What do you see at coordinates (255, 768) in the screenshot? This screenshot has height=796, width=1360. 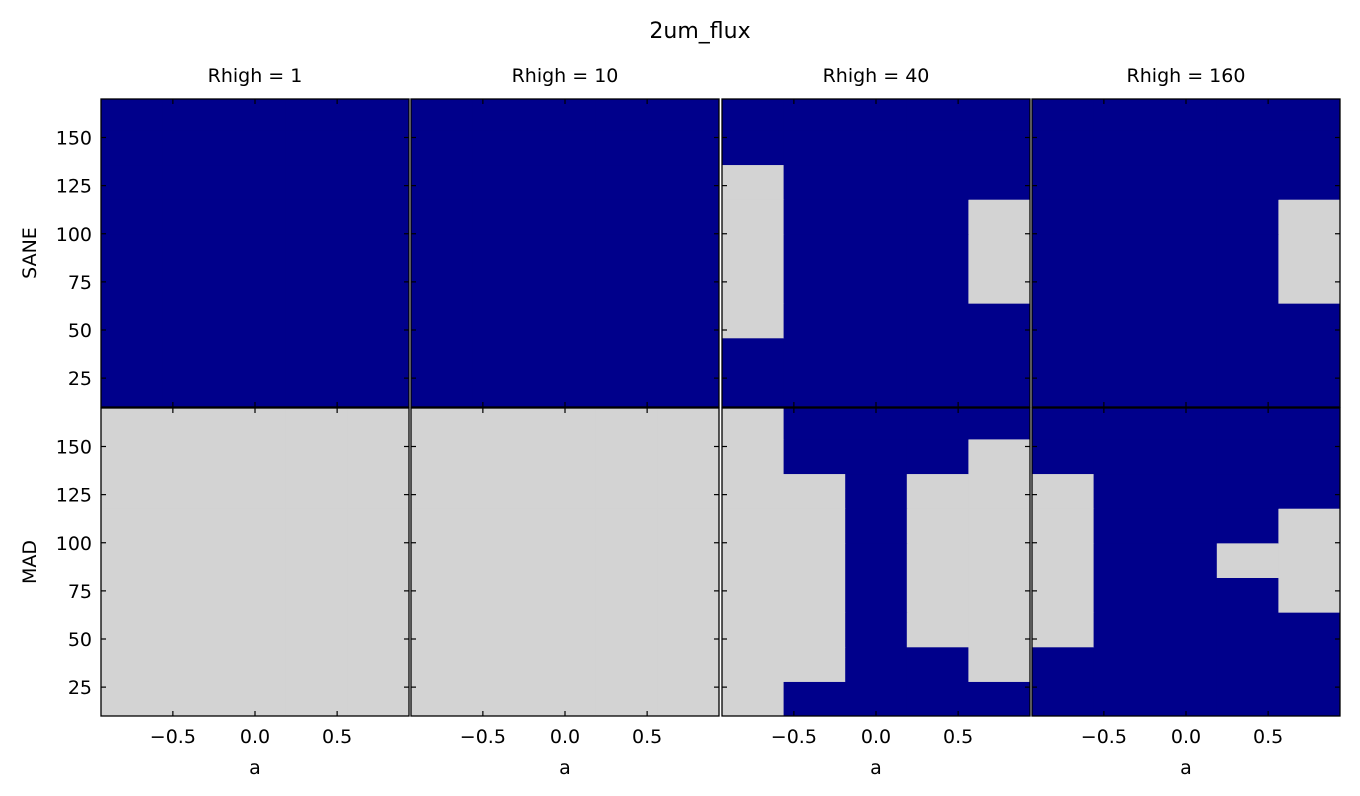 I see `x-axis-label: a` at bounding box center [255, 768].